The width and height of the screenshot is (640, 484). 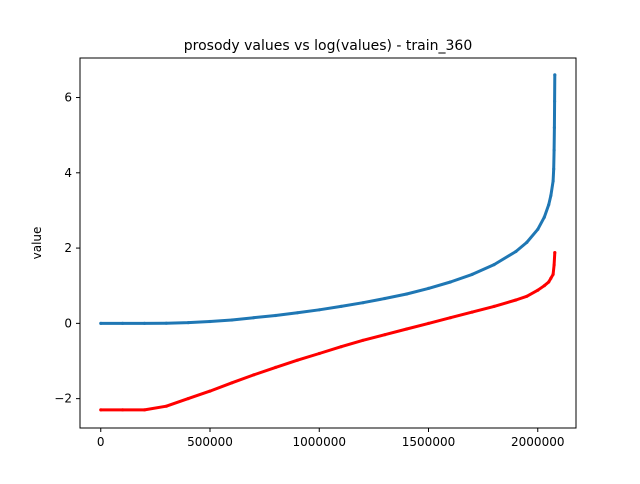 What do you see at coordinates (428, 442) in the screenshot?
I see `x-tick-label: 1500000` at bounding box center [428, 442].